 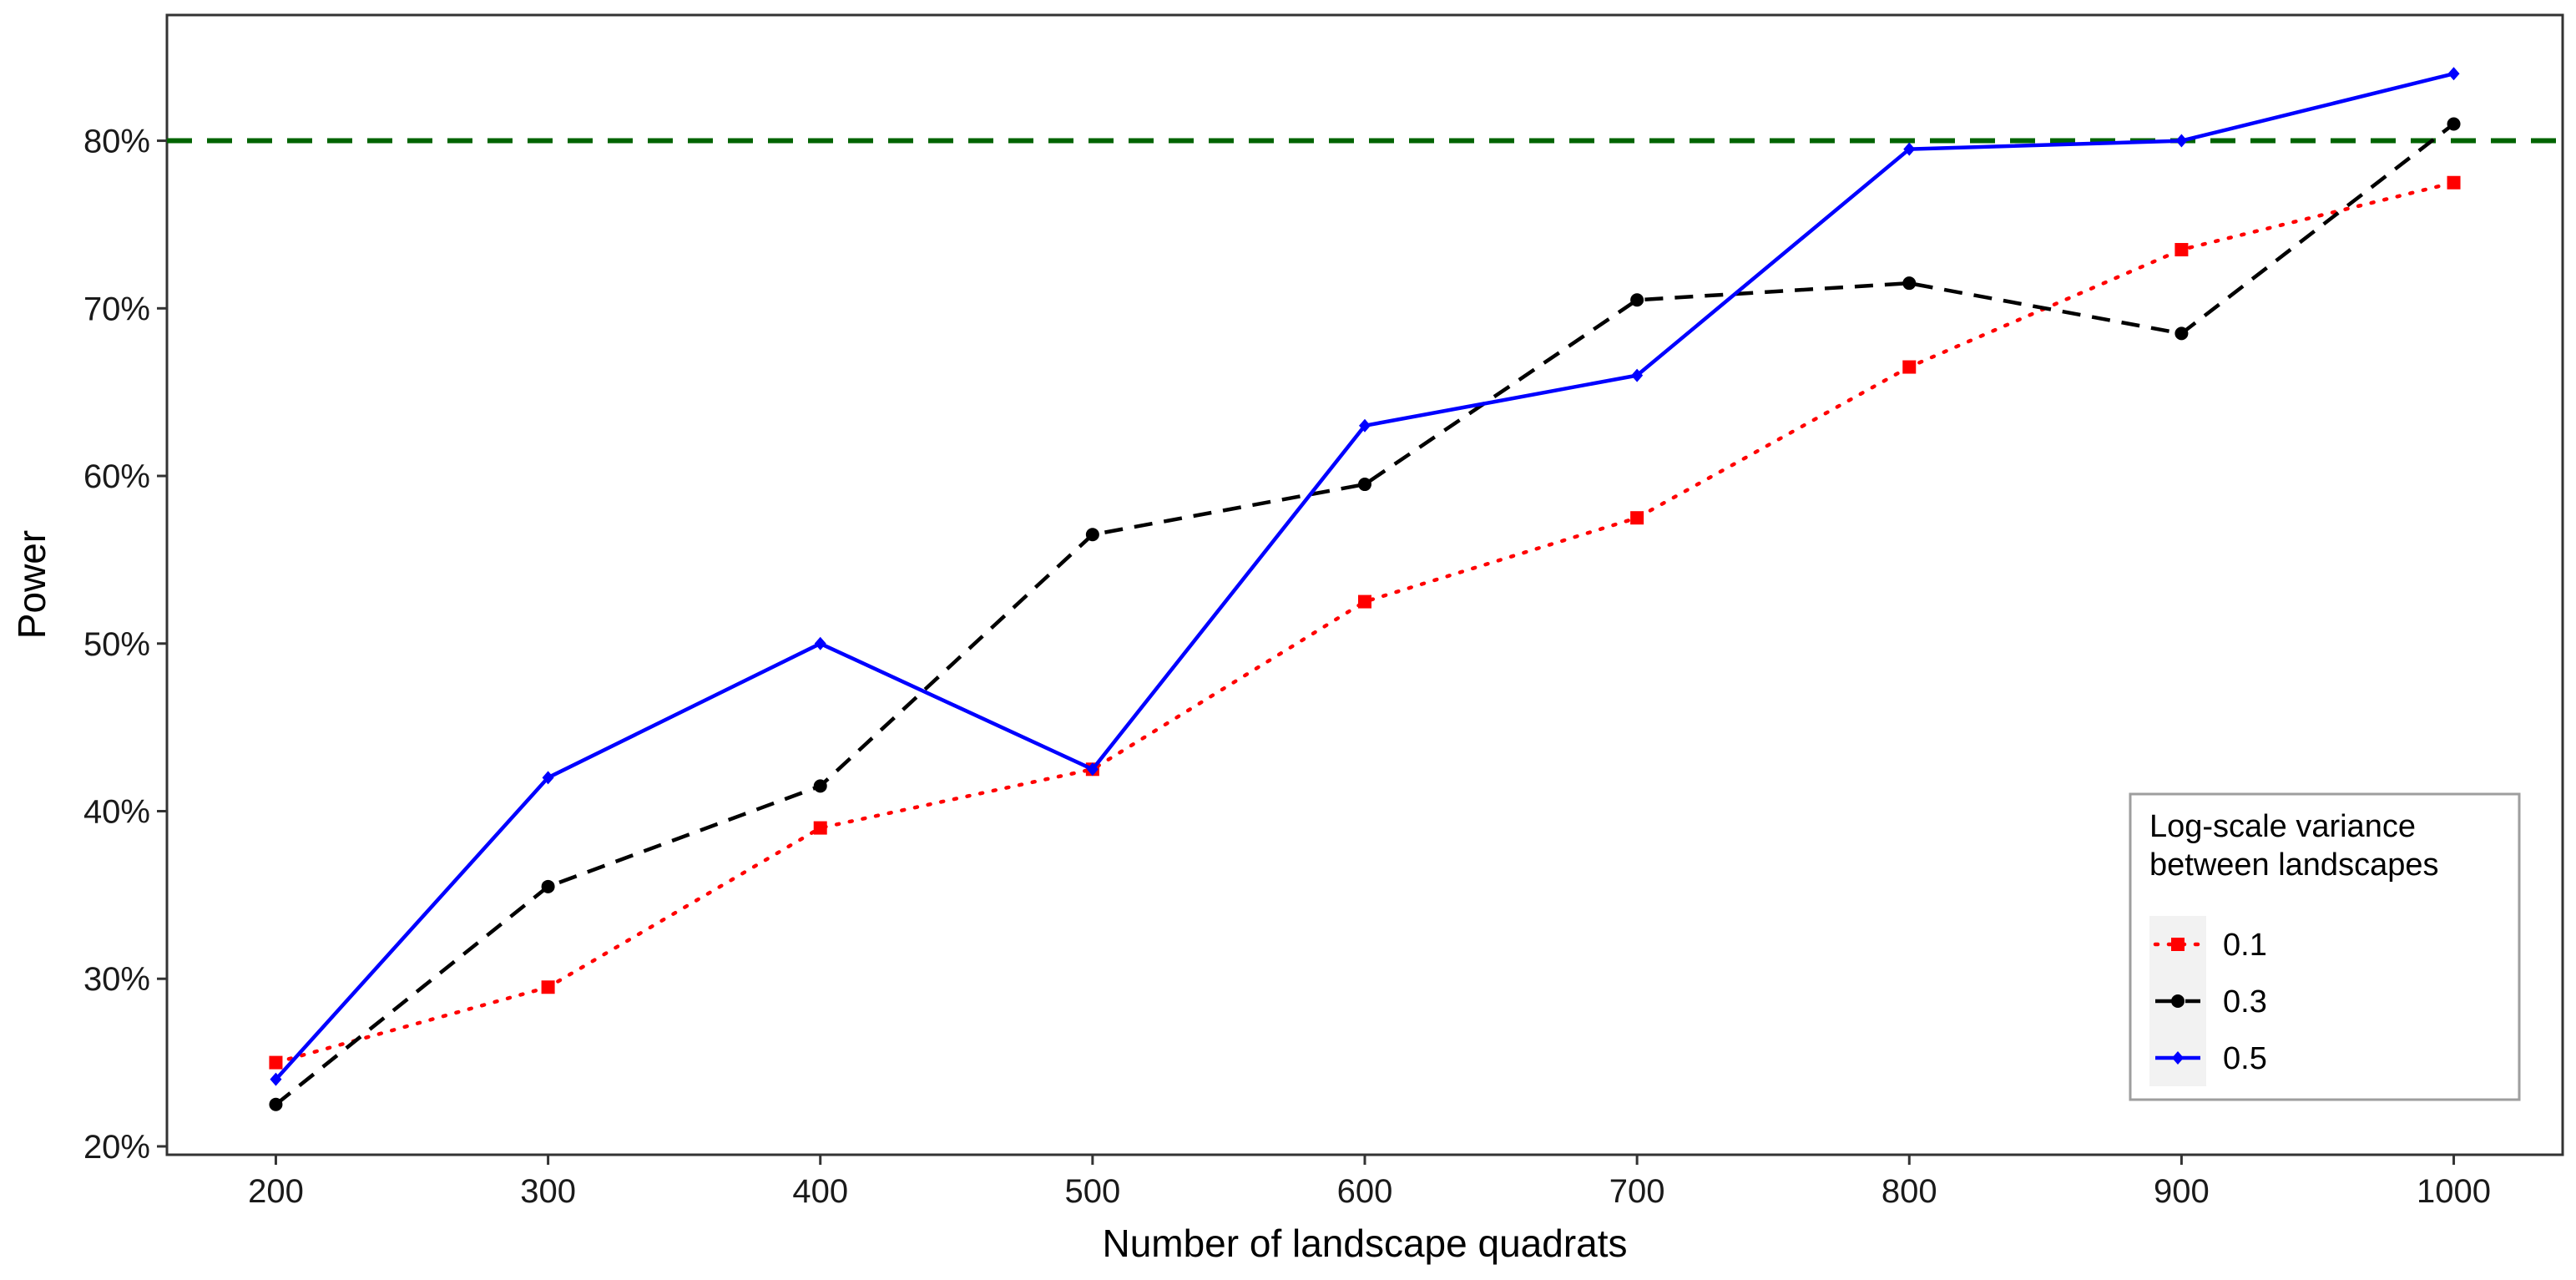 I want to click on x-tick-label: 900, so click(x=2182, y=1191).